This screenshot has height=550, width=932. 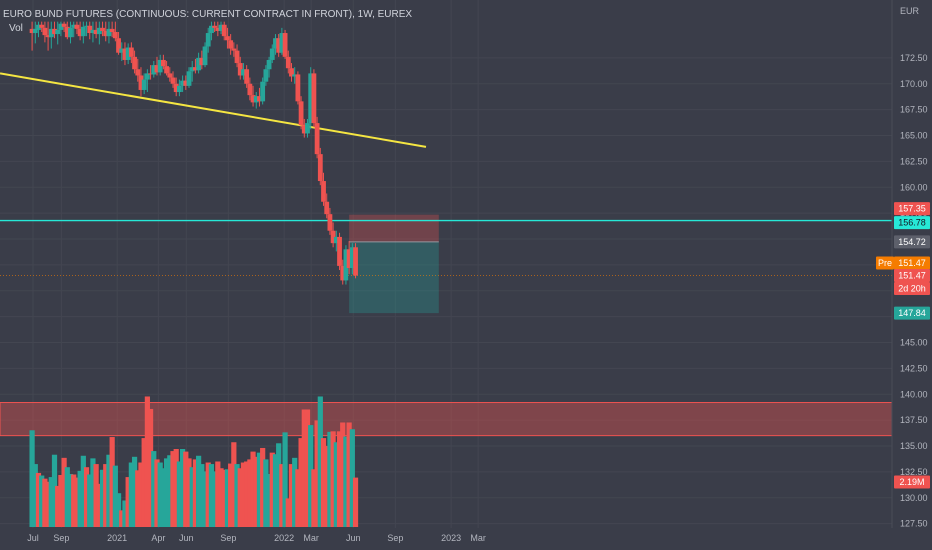 What do you see at coordinates (394, 277) in the screenshot?
I see `take-profit-zone` at bounding box center [394, 277].